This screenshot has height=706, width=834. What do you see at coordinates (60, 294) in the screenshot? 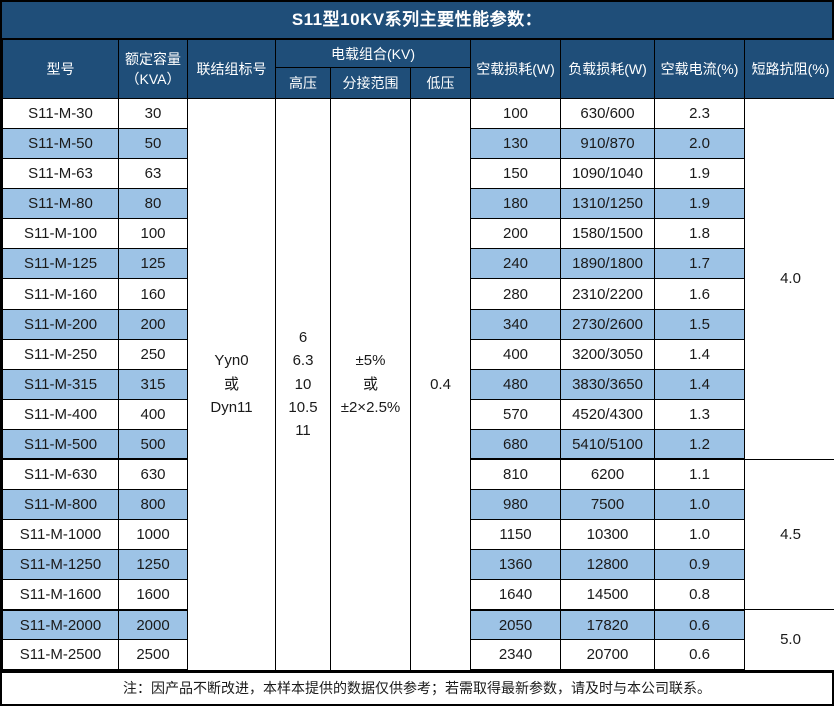
I see `model-cell: S11-M-160` at bounding box center [60, 294].